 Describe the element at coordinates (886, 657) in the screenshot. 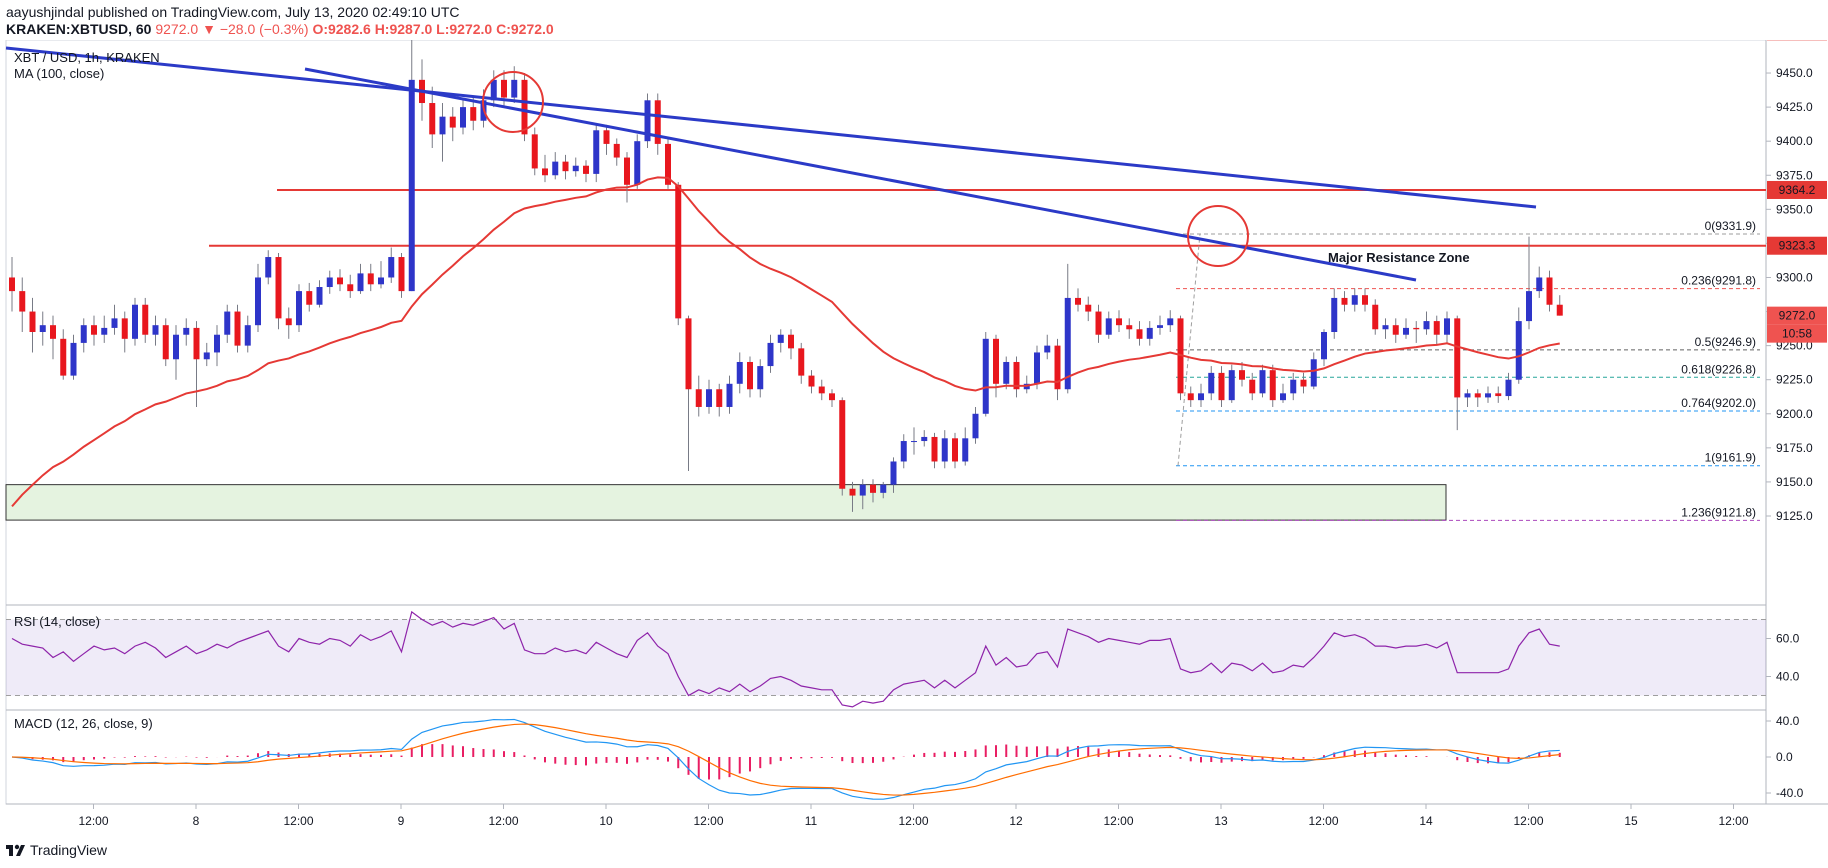

I see `rsi-band` at that location.